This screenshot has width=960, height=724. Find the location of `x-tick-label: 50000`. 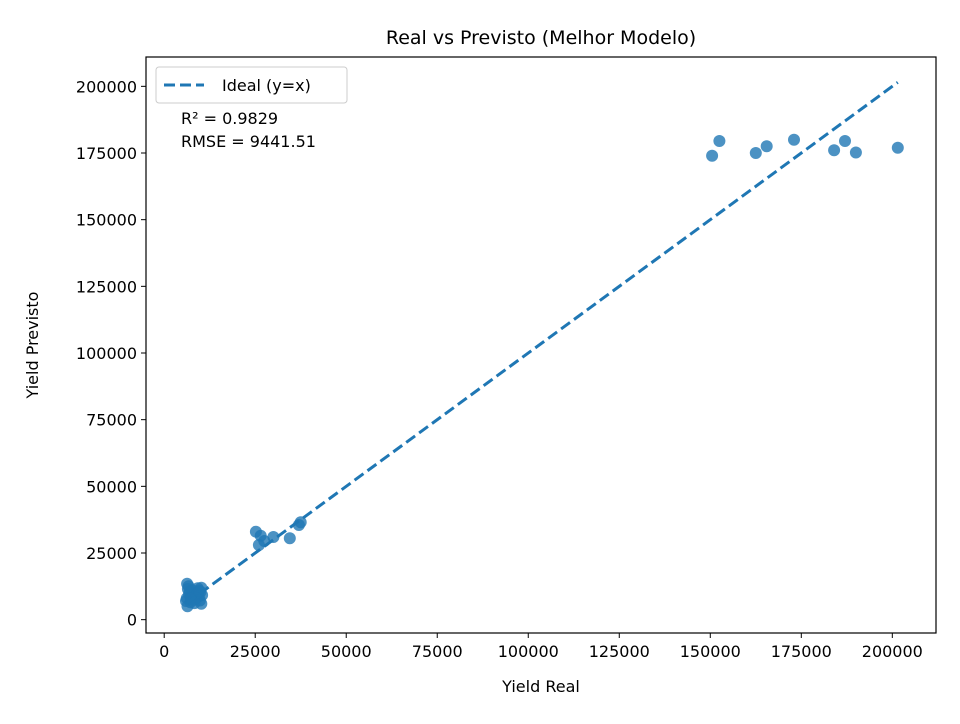

x-tick-label: 50000 is located at coordinates (346, 651).